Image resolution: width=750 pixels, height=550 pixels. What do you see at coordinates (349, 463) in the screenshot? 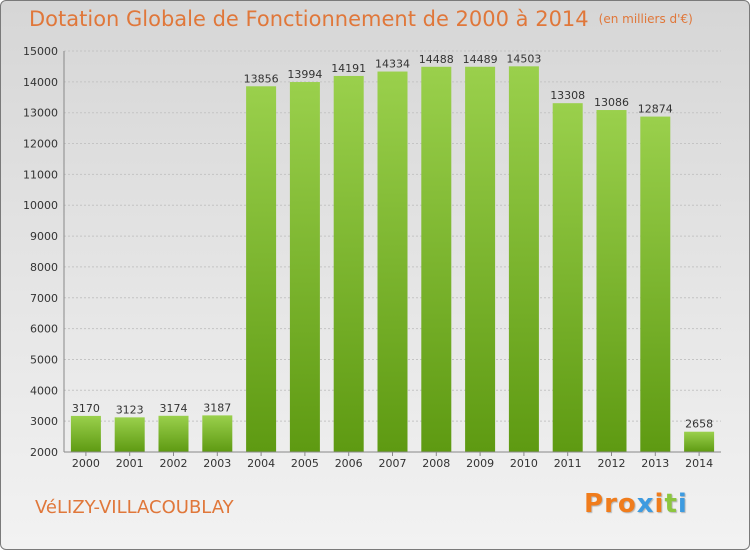
I see `x-tick-label: 2006` at bounding box center [349, 463].